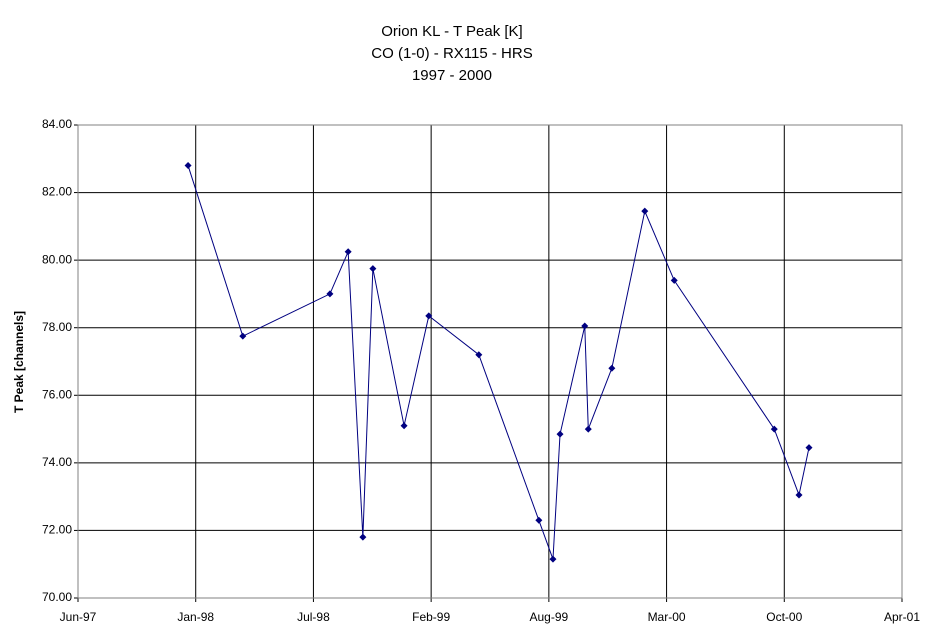 The image size is (934, 640). I want to click on x-tick-label: Jun-97, so click(78, 617).